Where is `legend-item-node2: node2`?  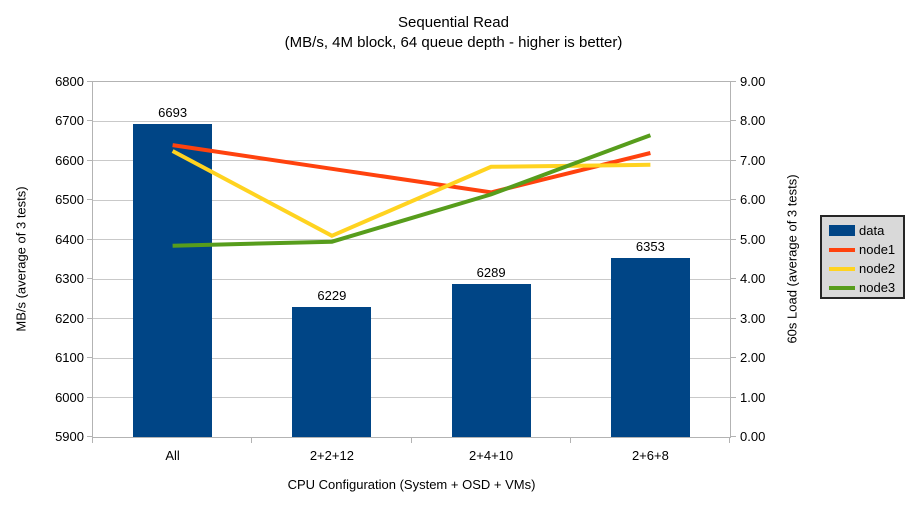 legend-item-node2: node2 is located at coordinates (866, 268).